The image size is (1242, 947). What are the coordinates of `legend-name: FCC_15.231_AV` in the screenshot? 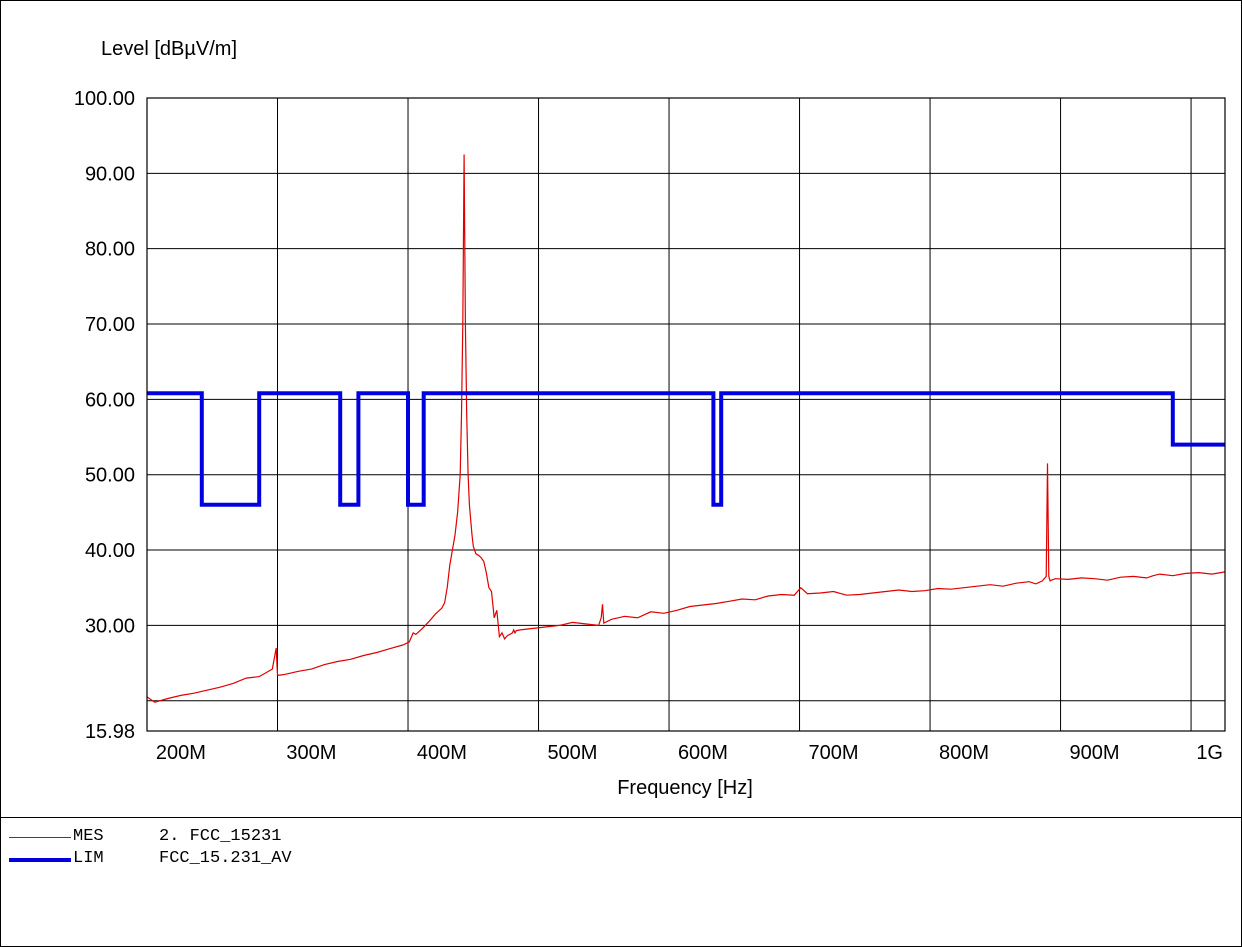 It's located at (225, 858).